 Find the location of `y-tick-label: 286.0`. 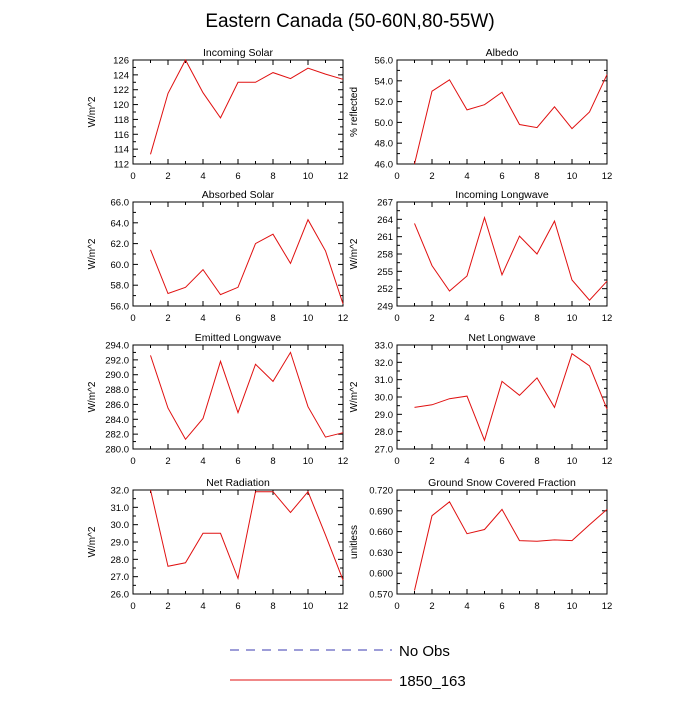

y-tick-label: 286.0 is located at coordinates (117, 405).